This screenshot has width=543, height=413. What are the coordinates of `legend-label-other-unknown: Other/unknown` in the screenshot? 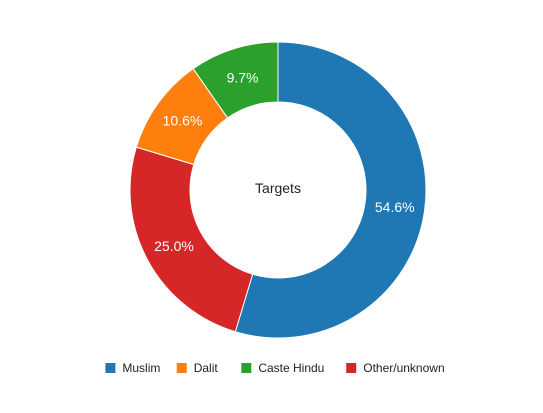 It's located at (403, 368).